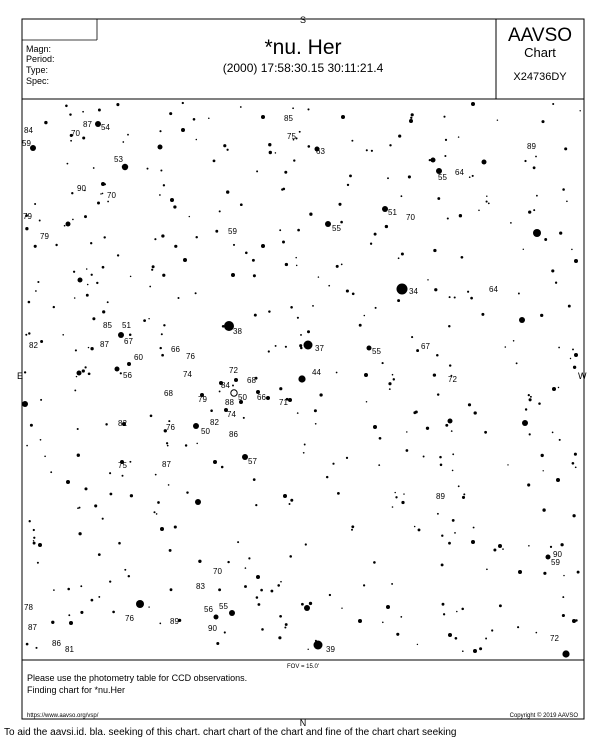 This screenshot has width=607, height=739. I want to click on comparison-star-label: 63, so click(320, 151).